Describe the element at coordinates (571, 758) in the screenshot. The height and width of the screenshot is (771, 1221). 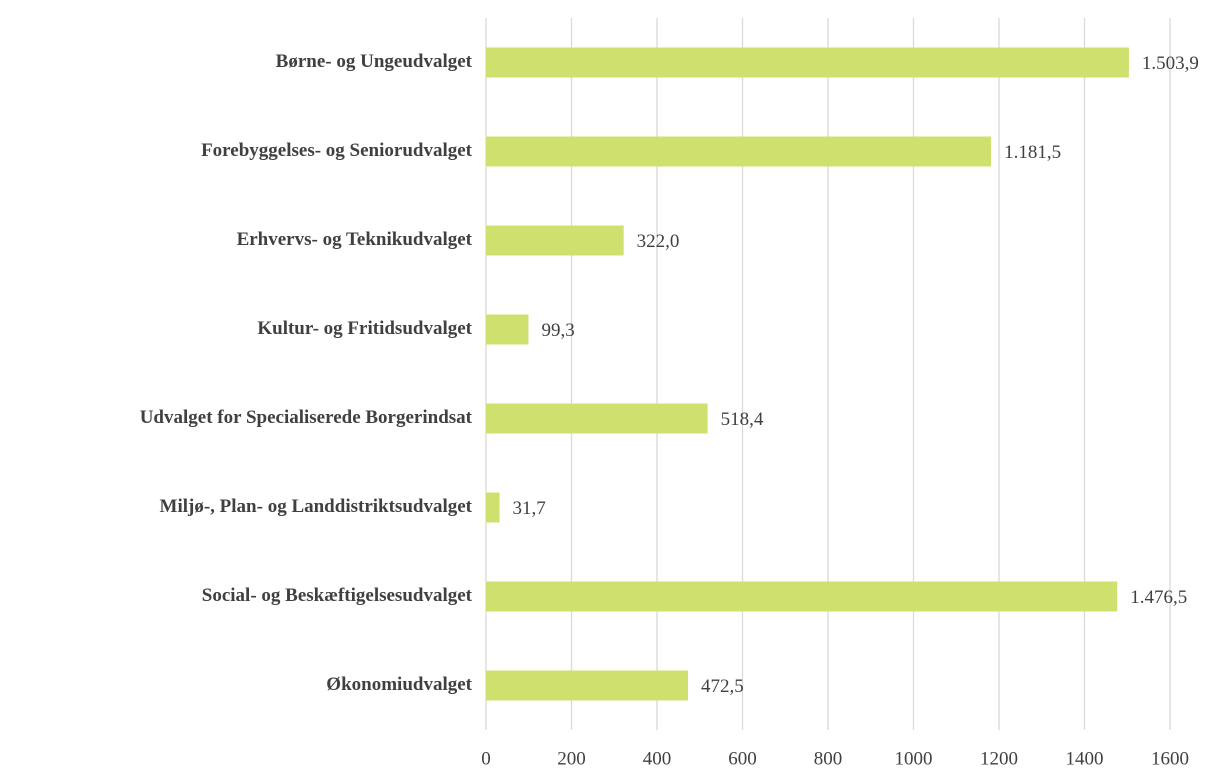
I see `x-tick-label: 200` at that location.